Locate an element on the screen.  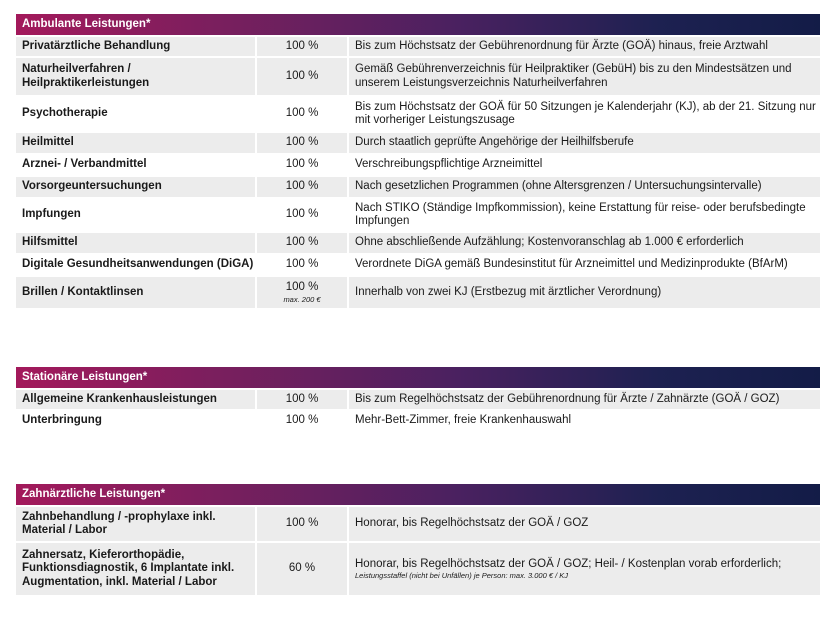
benefit-name: Digitale Gesundheitsanwendungen (DiGA) is located at coordinates (135, 265).